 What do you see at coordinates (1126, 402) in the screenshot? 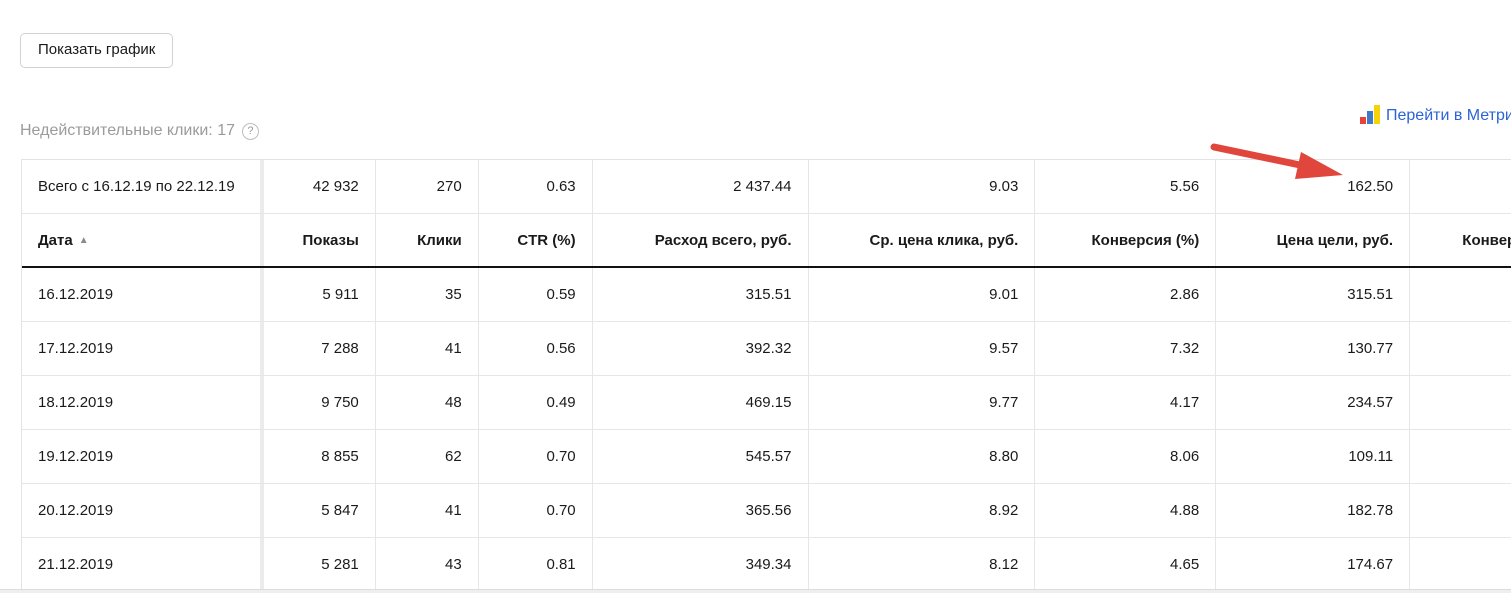
I see `cell-conversion-rate: 4.17` at bounding box center [1126, 402].